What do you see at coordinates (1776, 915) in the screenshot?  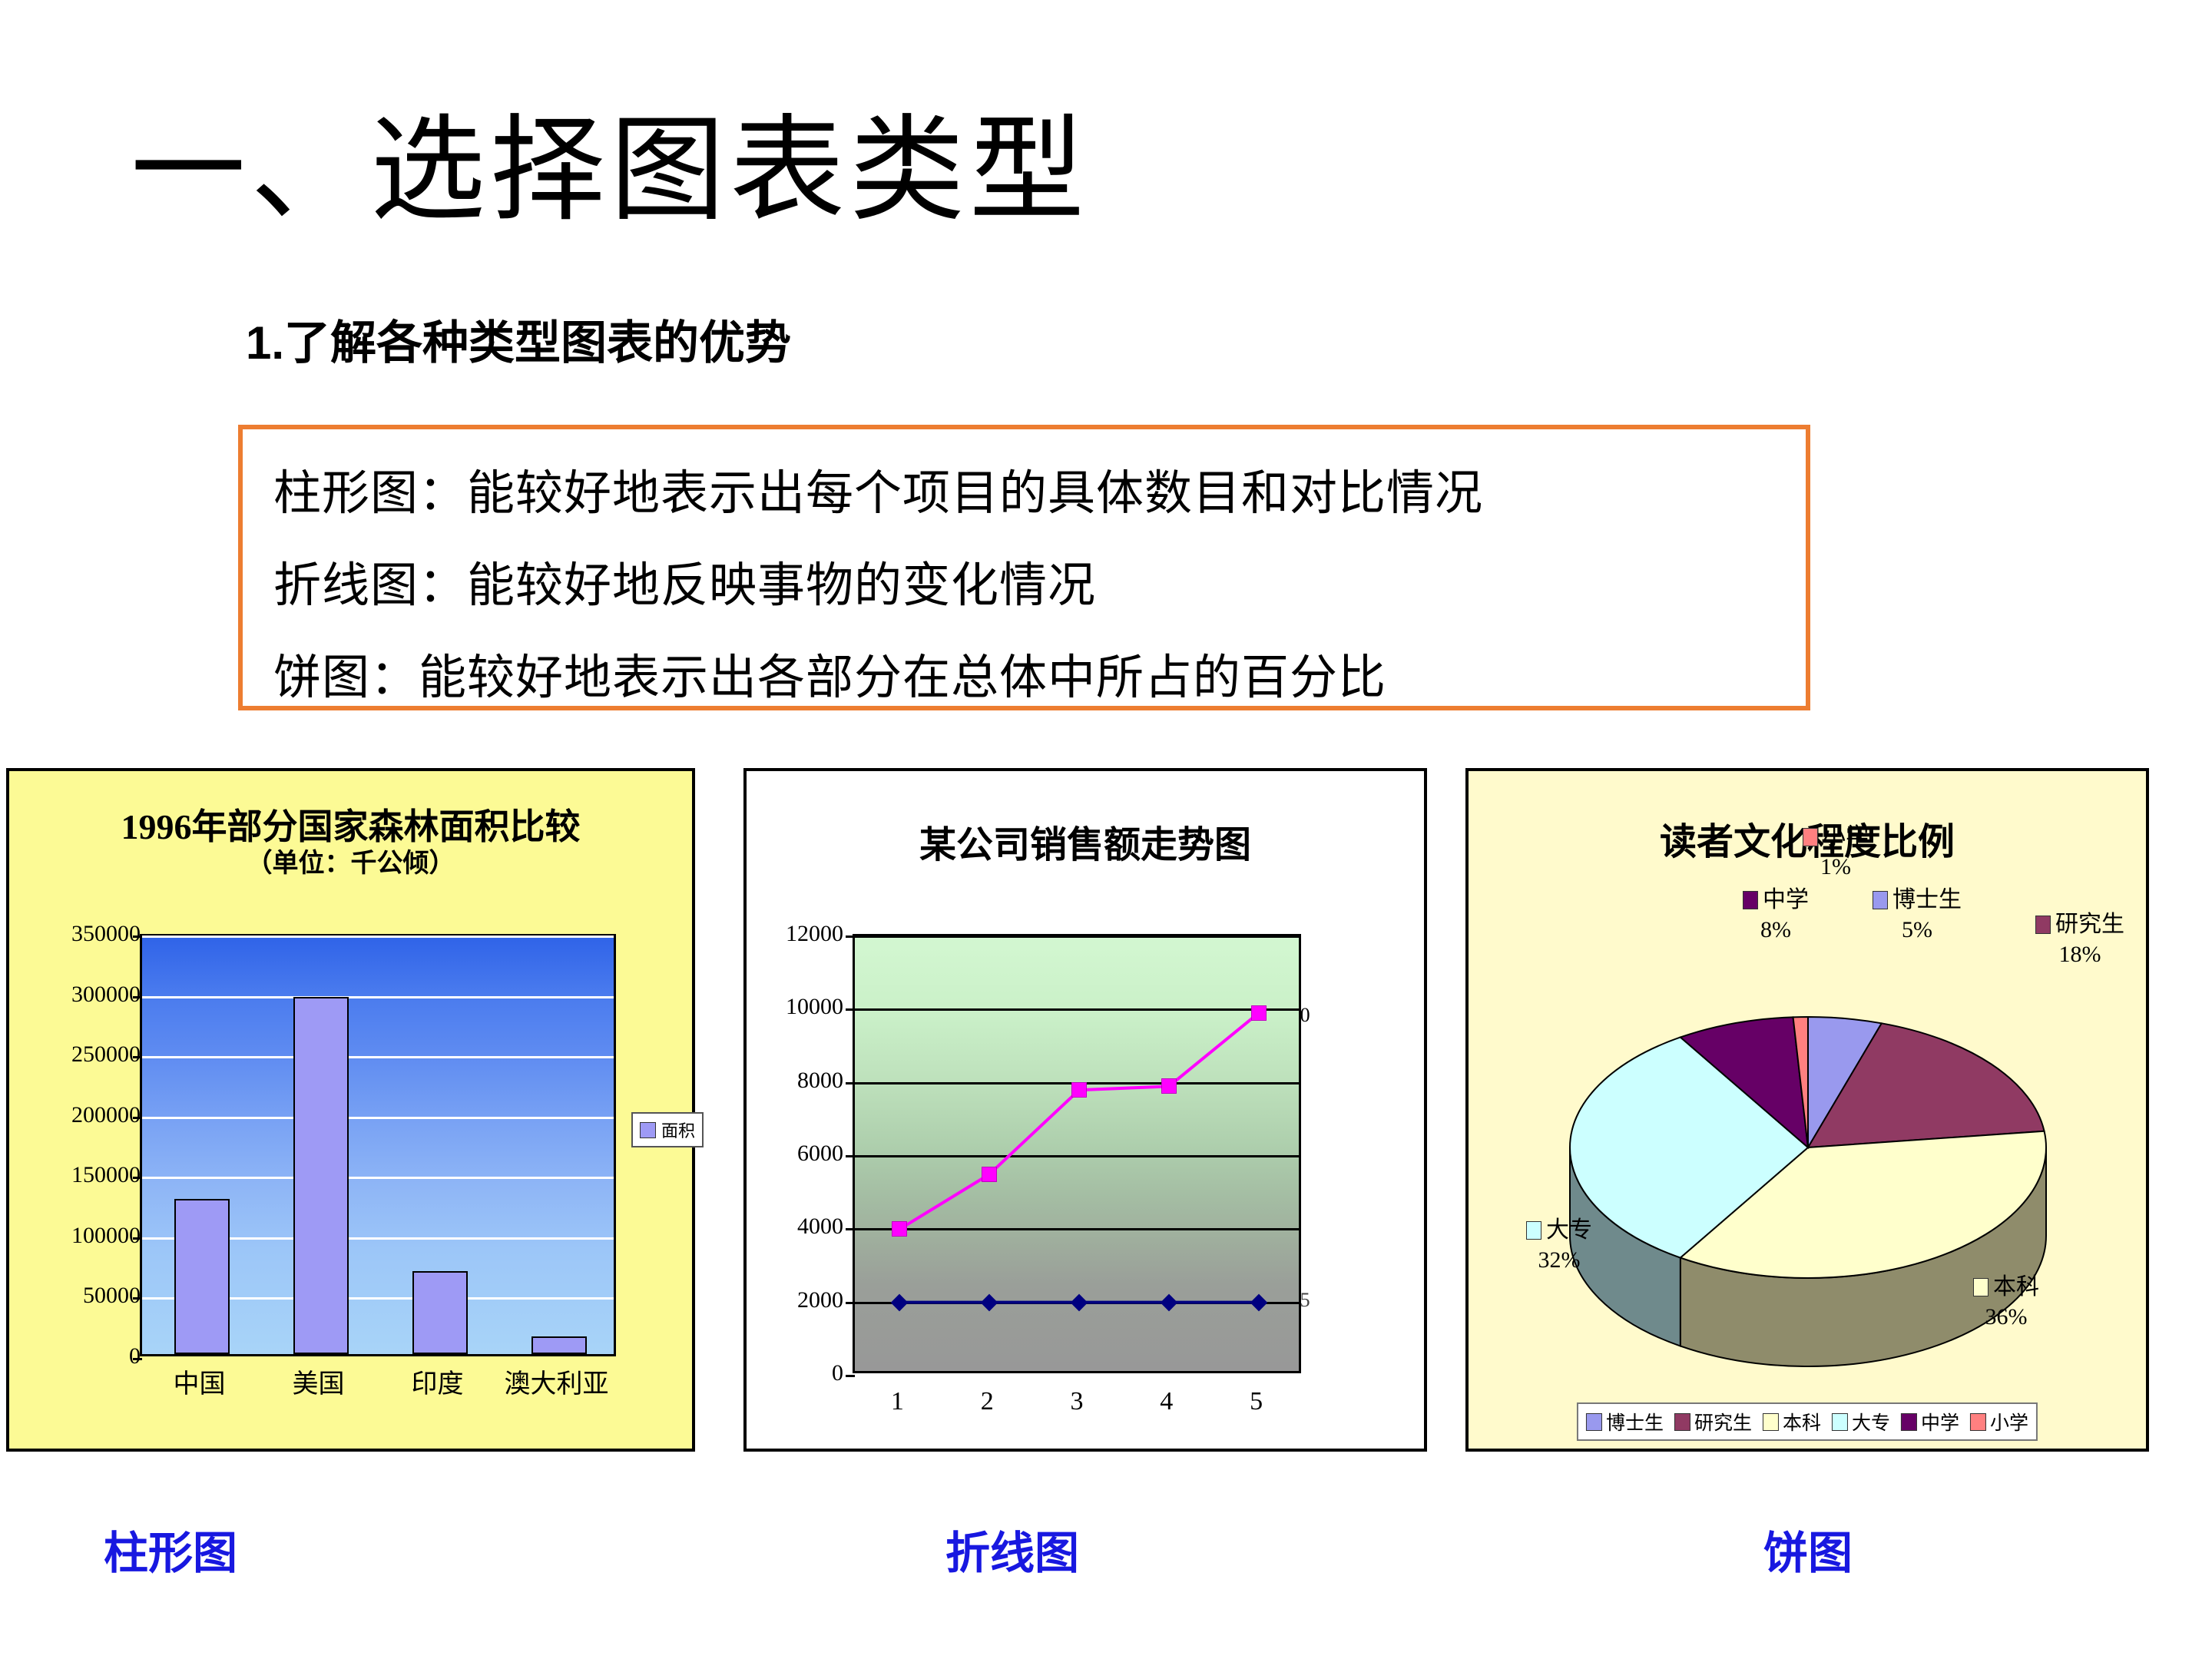 I see `pie-slice-callout: 中学 8%` at bounding box center [1776, 915].